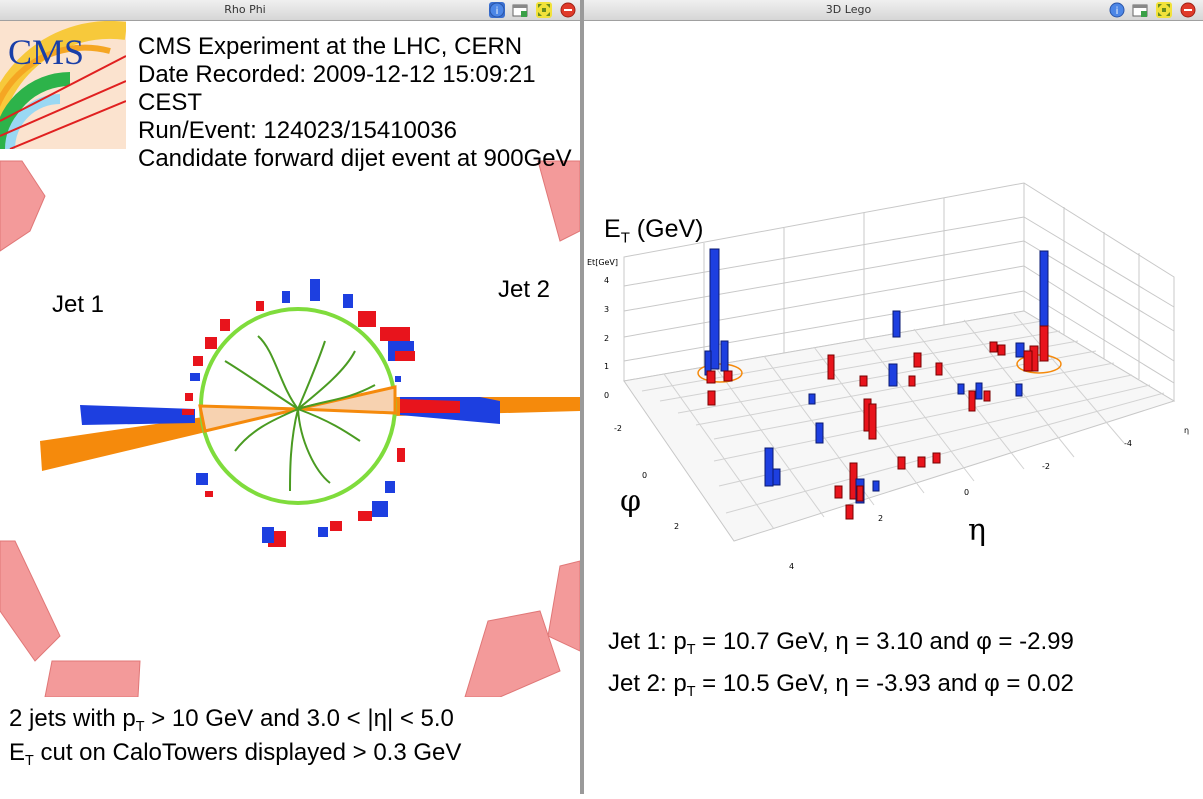 This screenshot has height=799, width=1203. I want to click on left-titlebar: Rho Phi i, so click(290, 10).